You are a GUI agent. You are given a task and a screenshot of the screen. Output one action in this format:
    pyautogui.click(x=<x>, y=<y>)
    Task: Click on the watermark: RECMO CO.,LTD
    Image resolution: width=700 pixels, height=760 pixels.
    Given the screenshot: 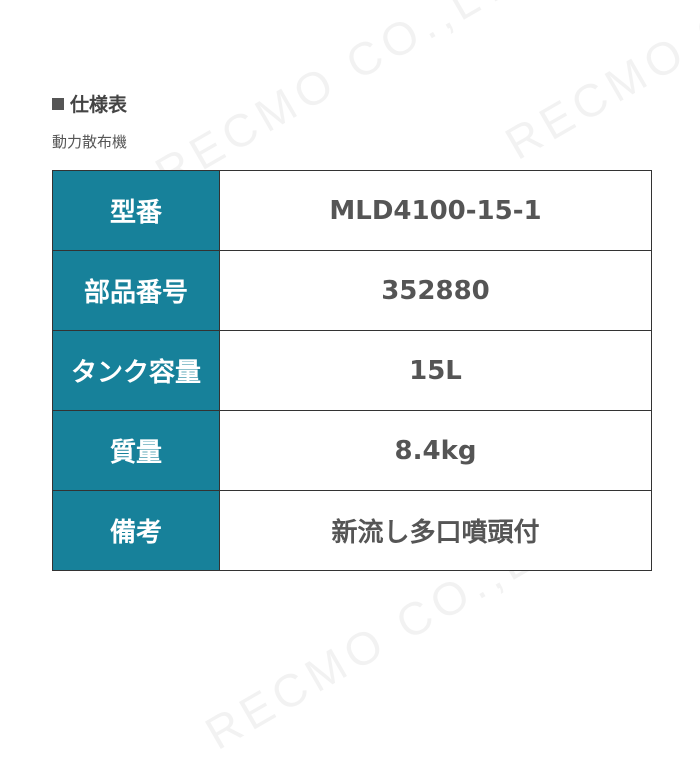 What is the action you would take?
    pyautogui.click(x=598, y=85)
    